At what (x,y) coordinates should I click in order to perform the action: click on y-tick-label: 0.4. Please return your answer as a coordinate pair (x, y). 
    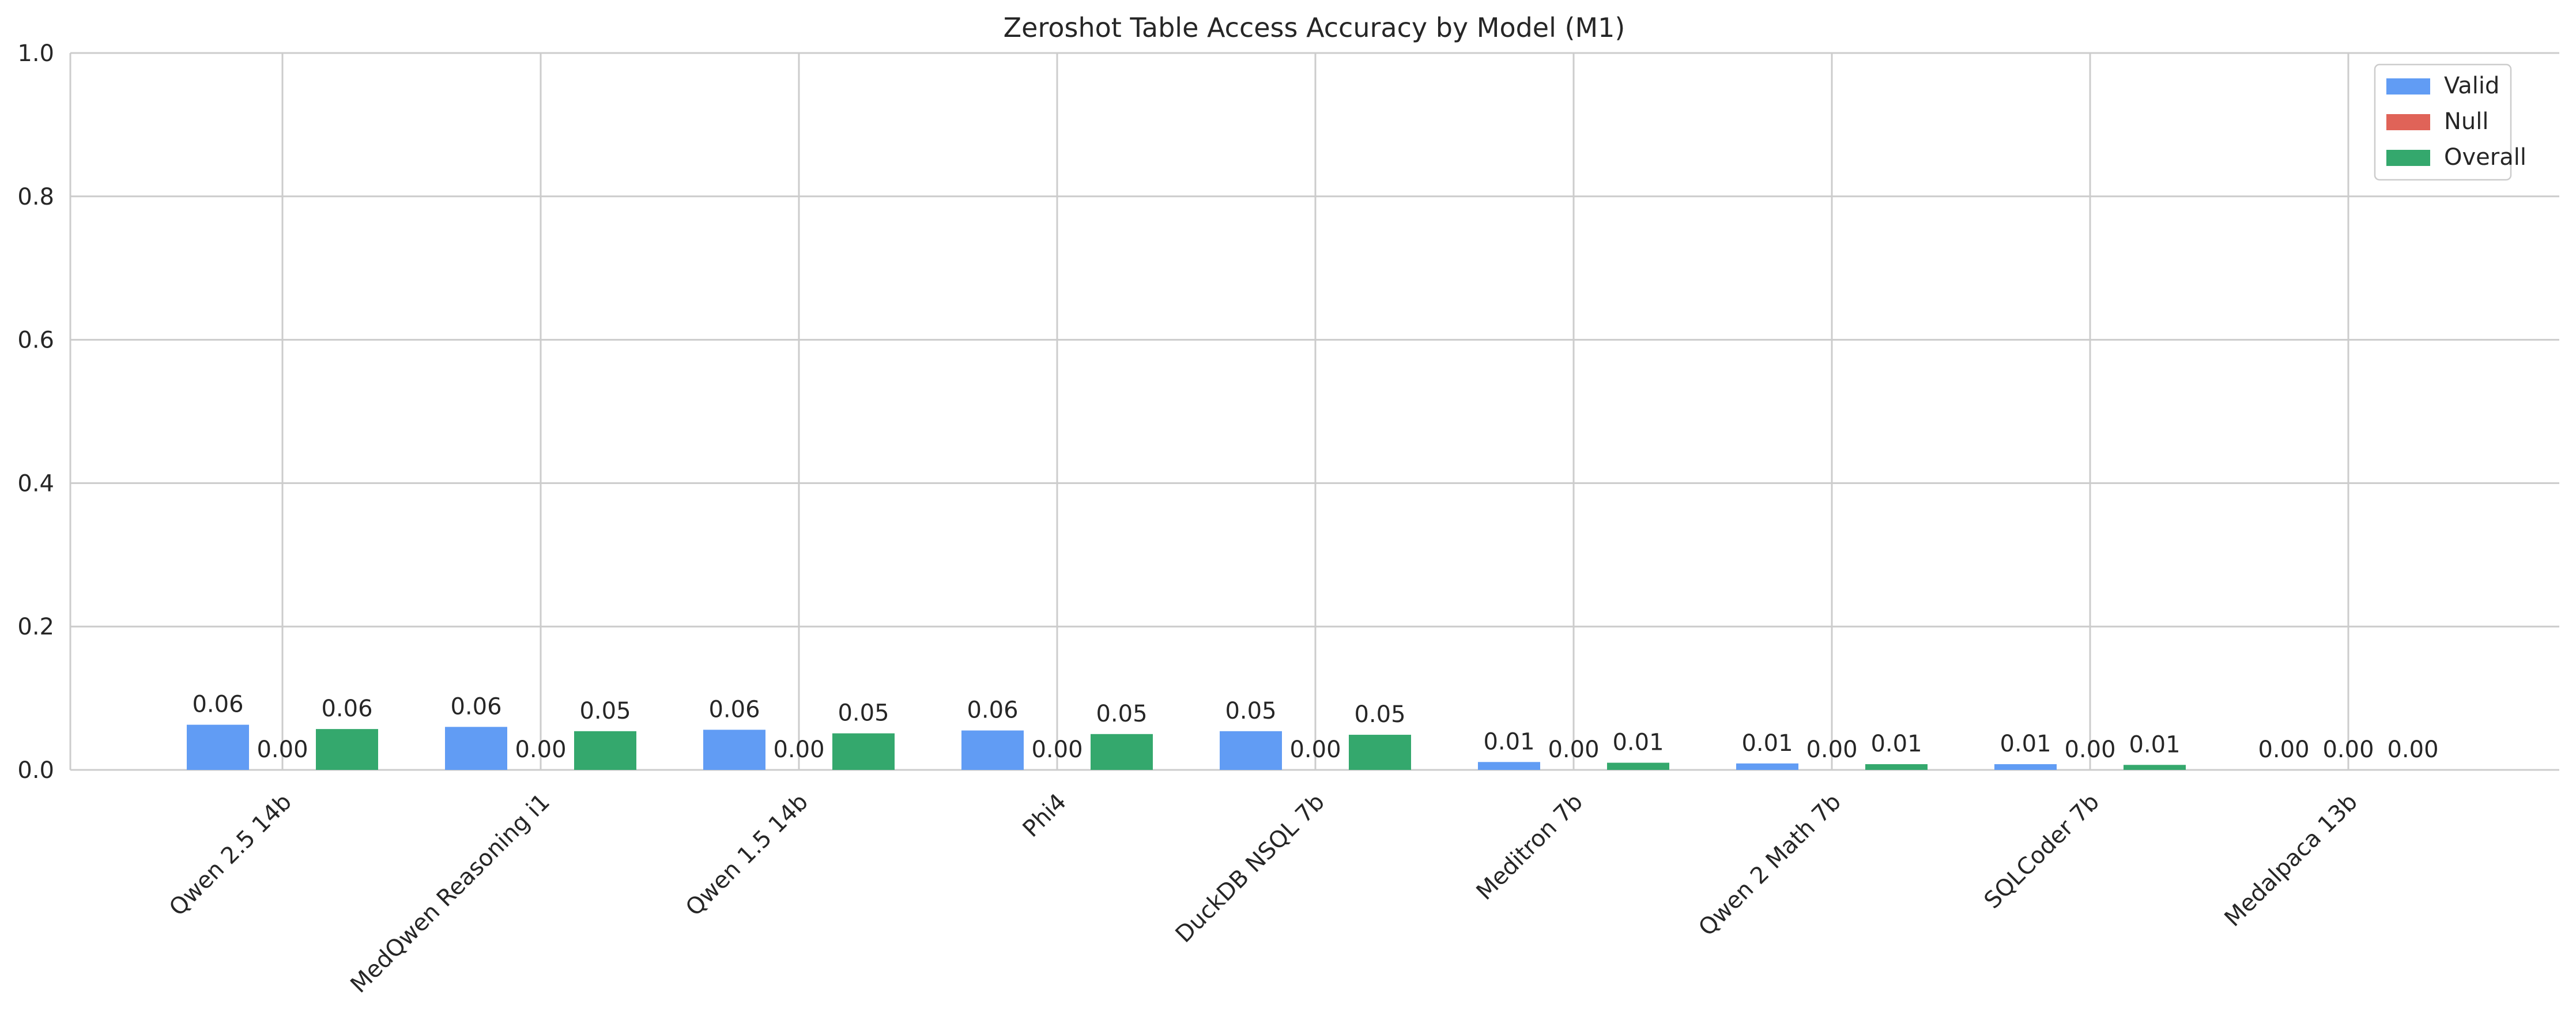
    Looking at the image, I should click on (35, 483).